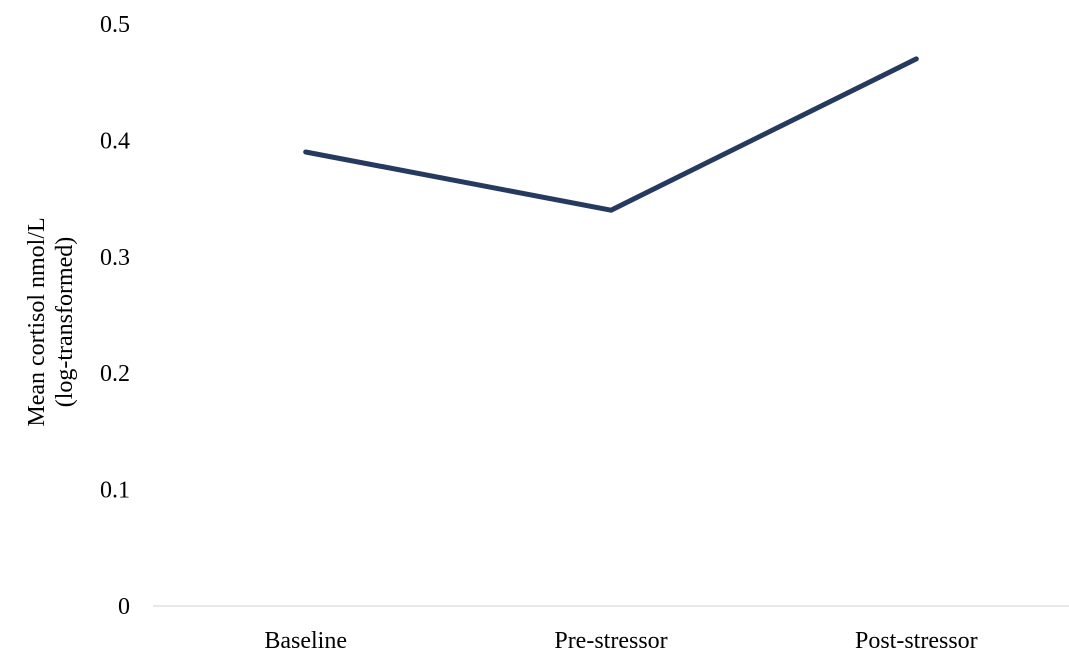  What do you see at coordinates (65, 322) in the screenshot?
I see `y-axis-title-line-2: (log-transformed)` at bounding box center [65, 322].